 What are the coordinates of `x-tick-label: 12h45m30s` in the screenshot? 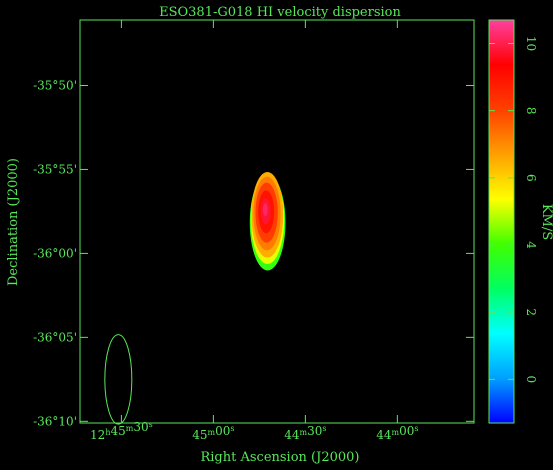 It's located at (121, 431).